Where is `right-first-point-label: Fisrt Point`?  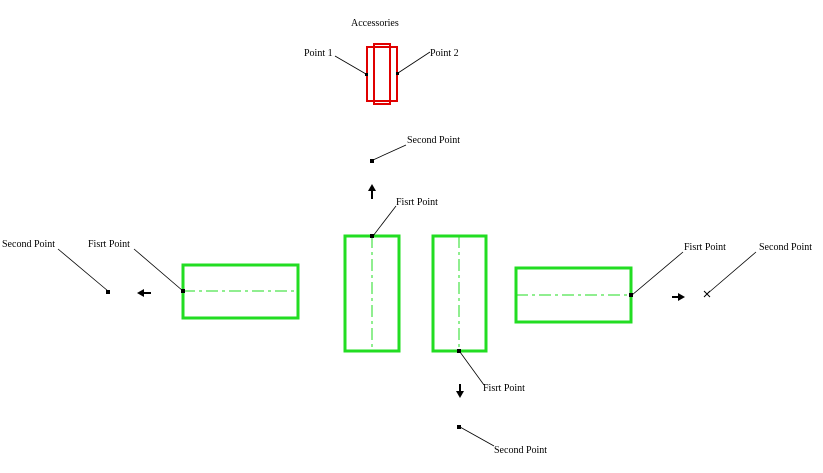 right-first-point-label: Fisrt Point is located at coordinates (705, 247).